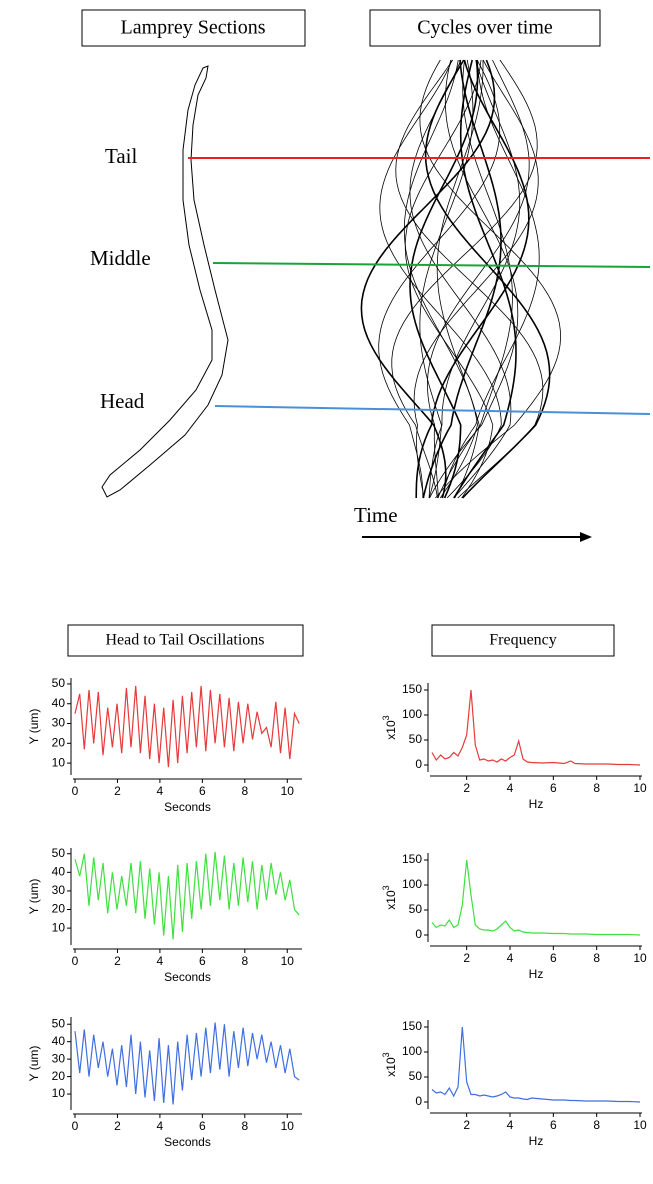 The width and height of the screenshot is (653, 1184). Describe the element at coordinates (432, 410) in the screenshot. I see `head-line` at that location.